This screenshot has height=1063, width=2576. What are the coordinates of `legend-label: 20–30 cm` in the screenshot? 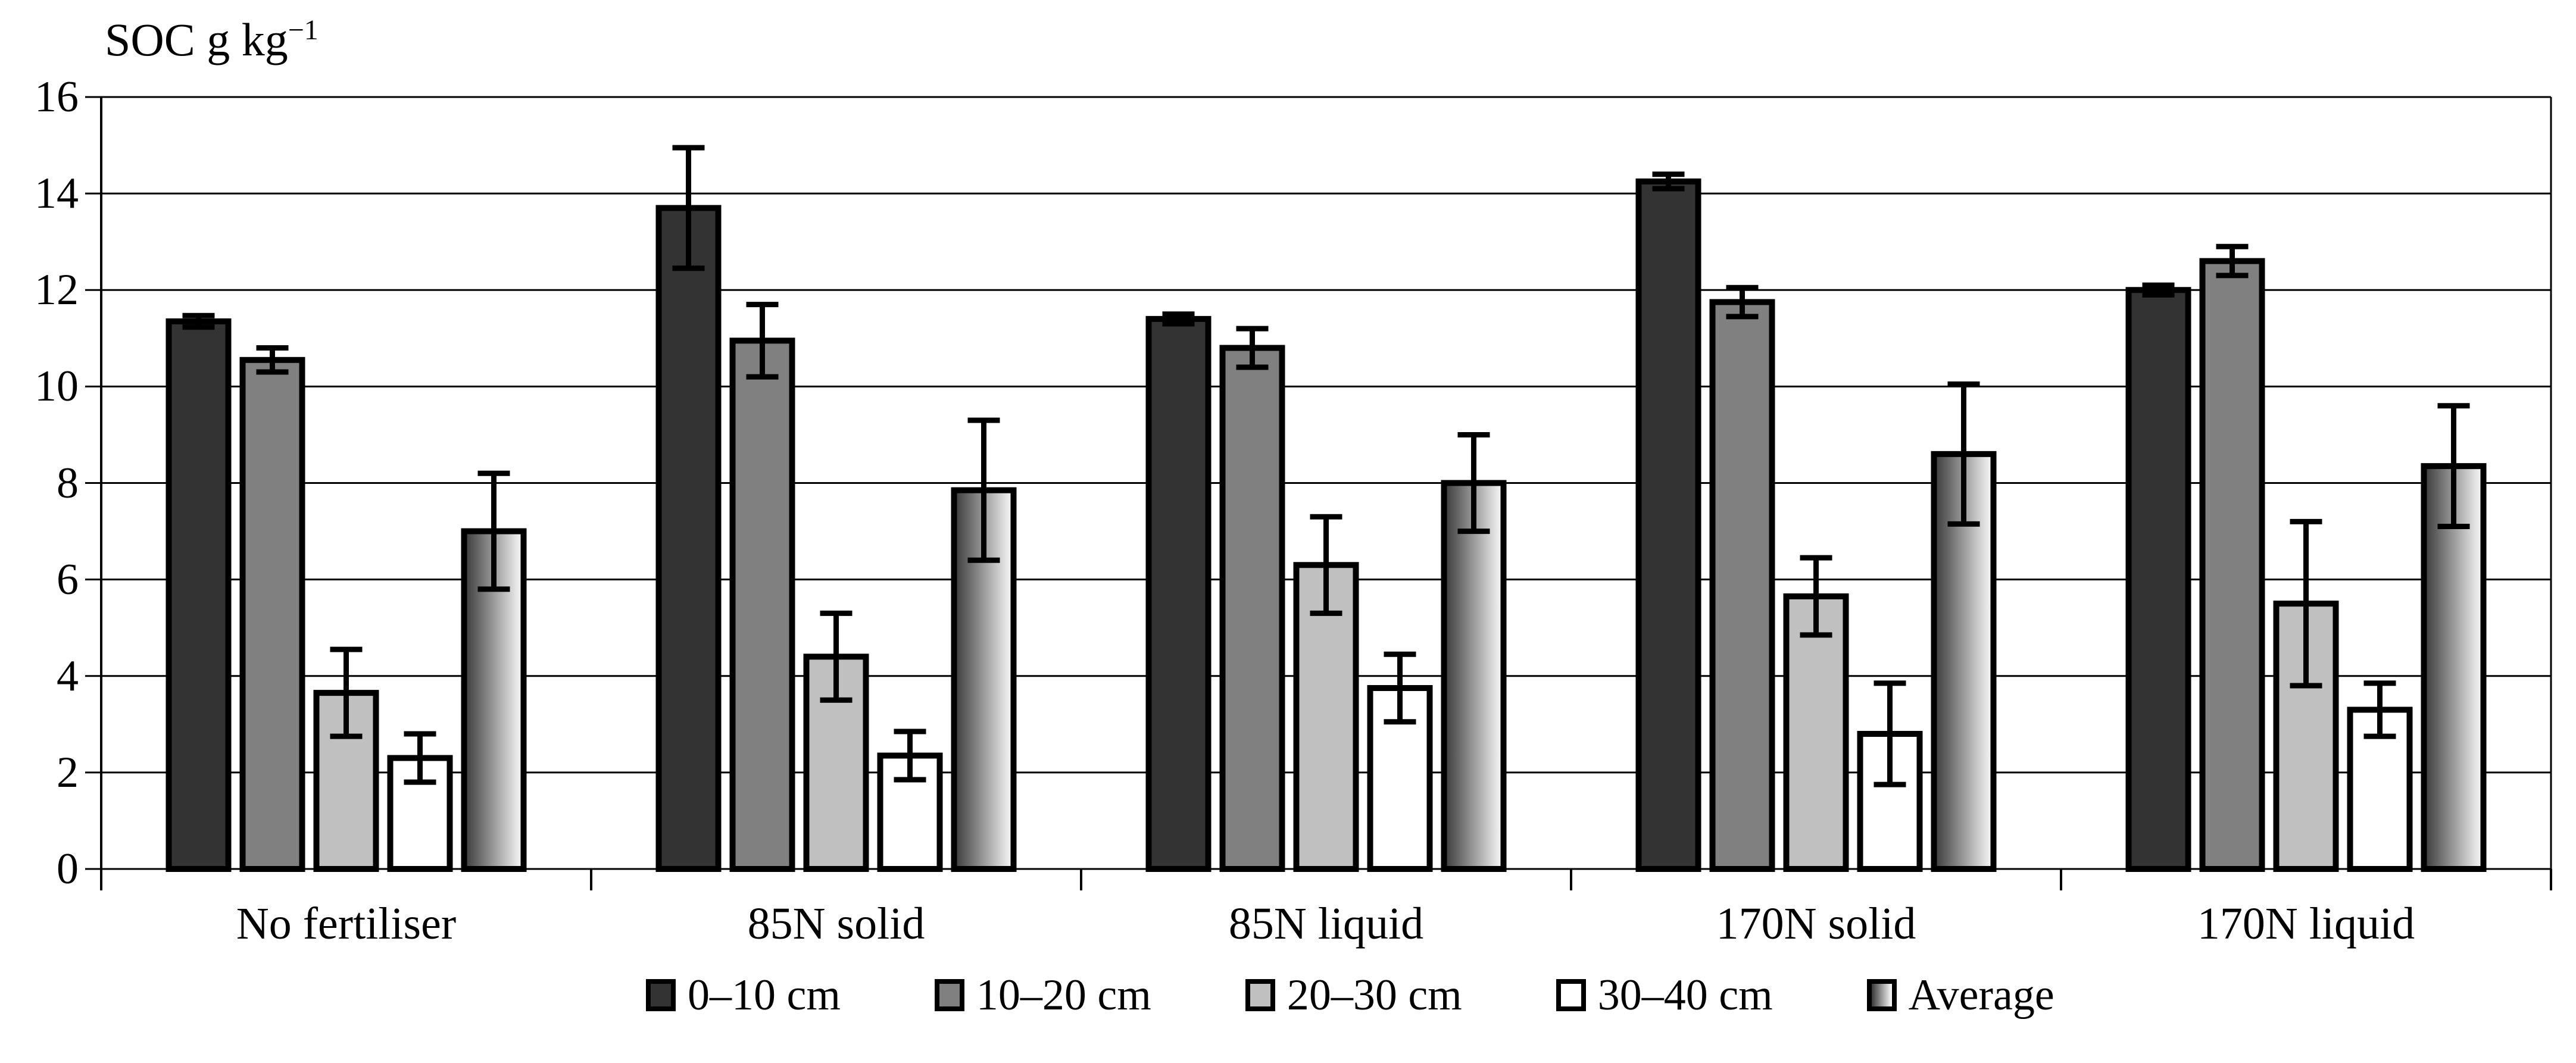 It's located at (1374, 995).